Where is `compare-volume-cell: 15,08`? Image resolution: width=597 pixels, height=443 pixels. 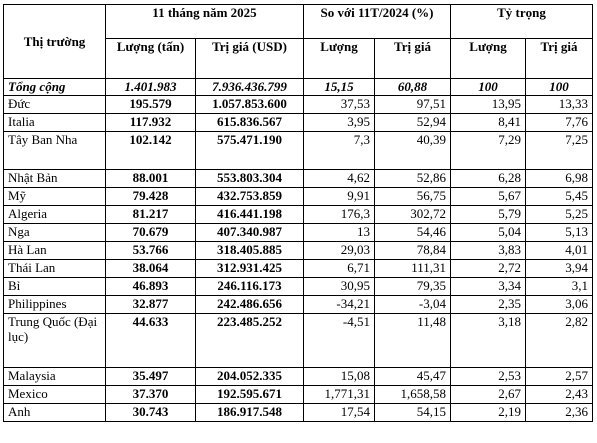 compare-volume-cell: 15,08 is located at coordinates (339, 376).